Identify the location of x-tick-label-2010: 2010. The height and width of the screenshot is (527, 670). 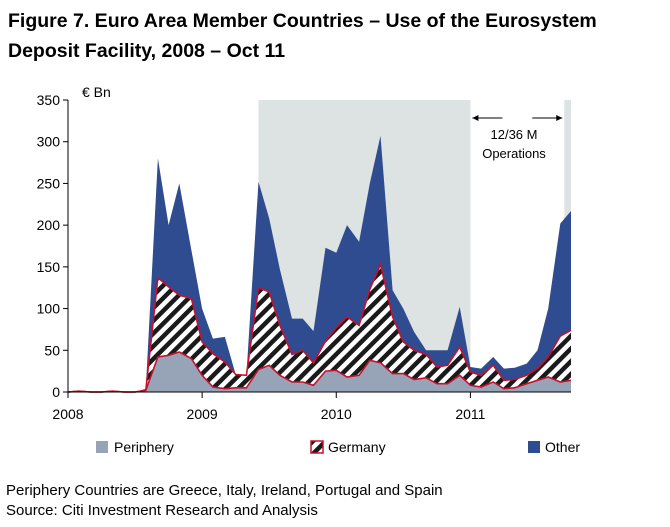
(336, 414).